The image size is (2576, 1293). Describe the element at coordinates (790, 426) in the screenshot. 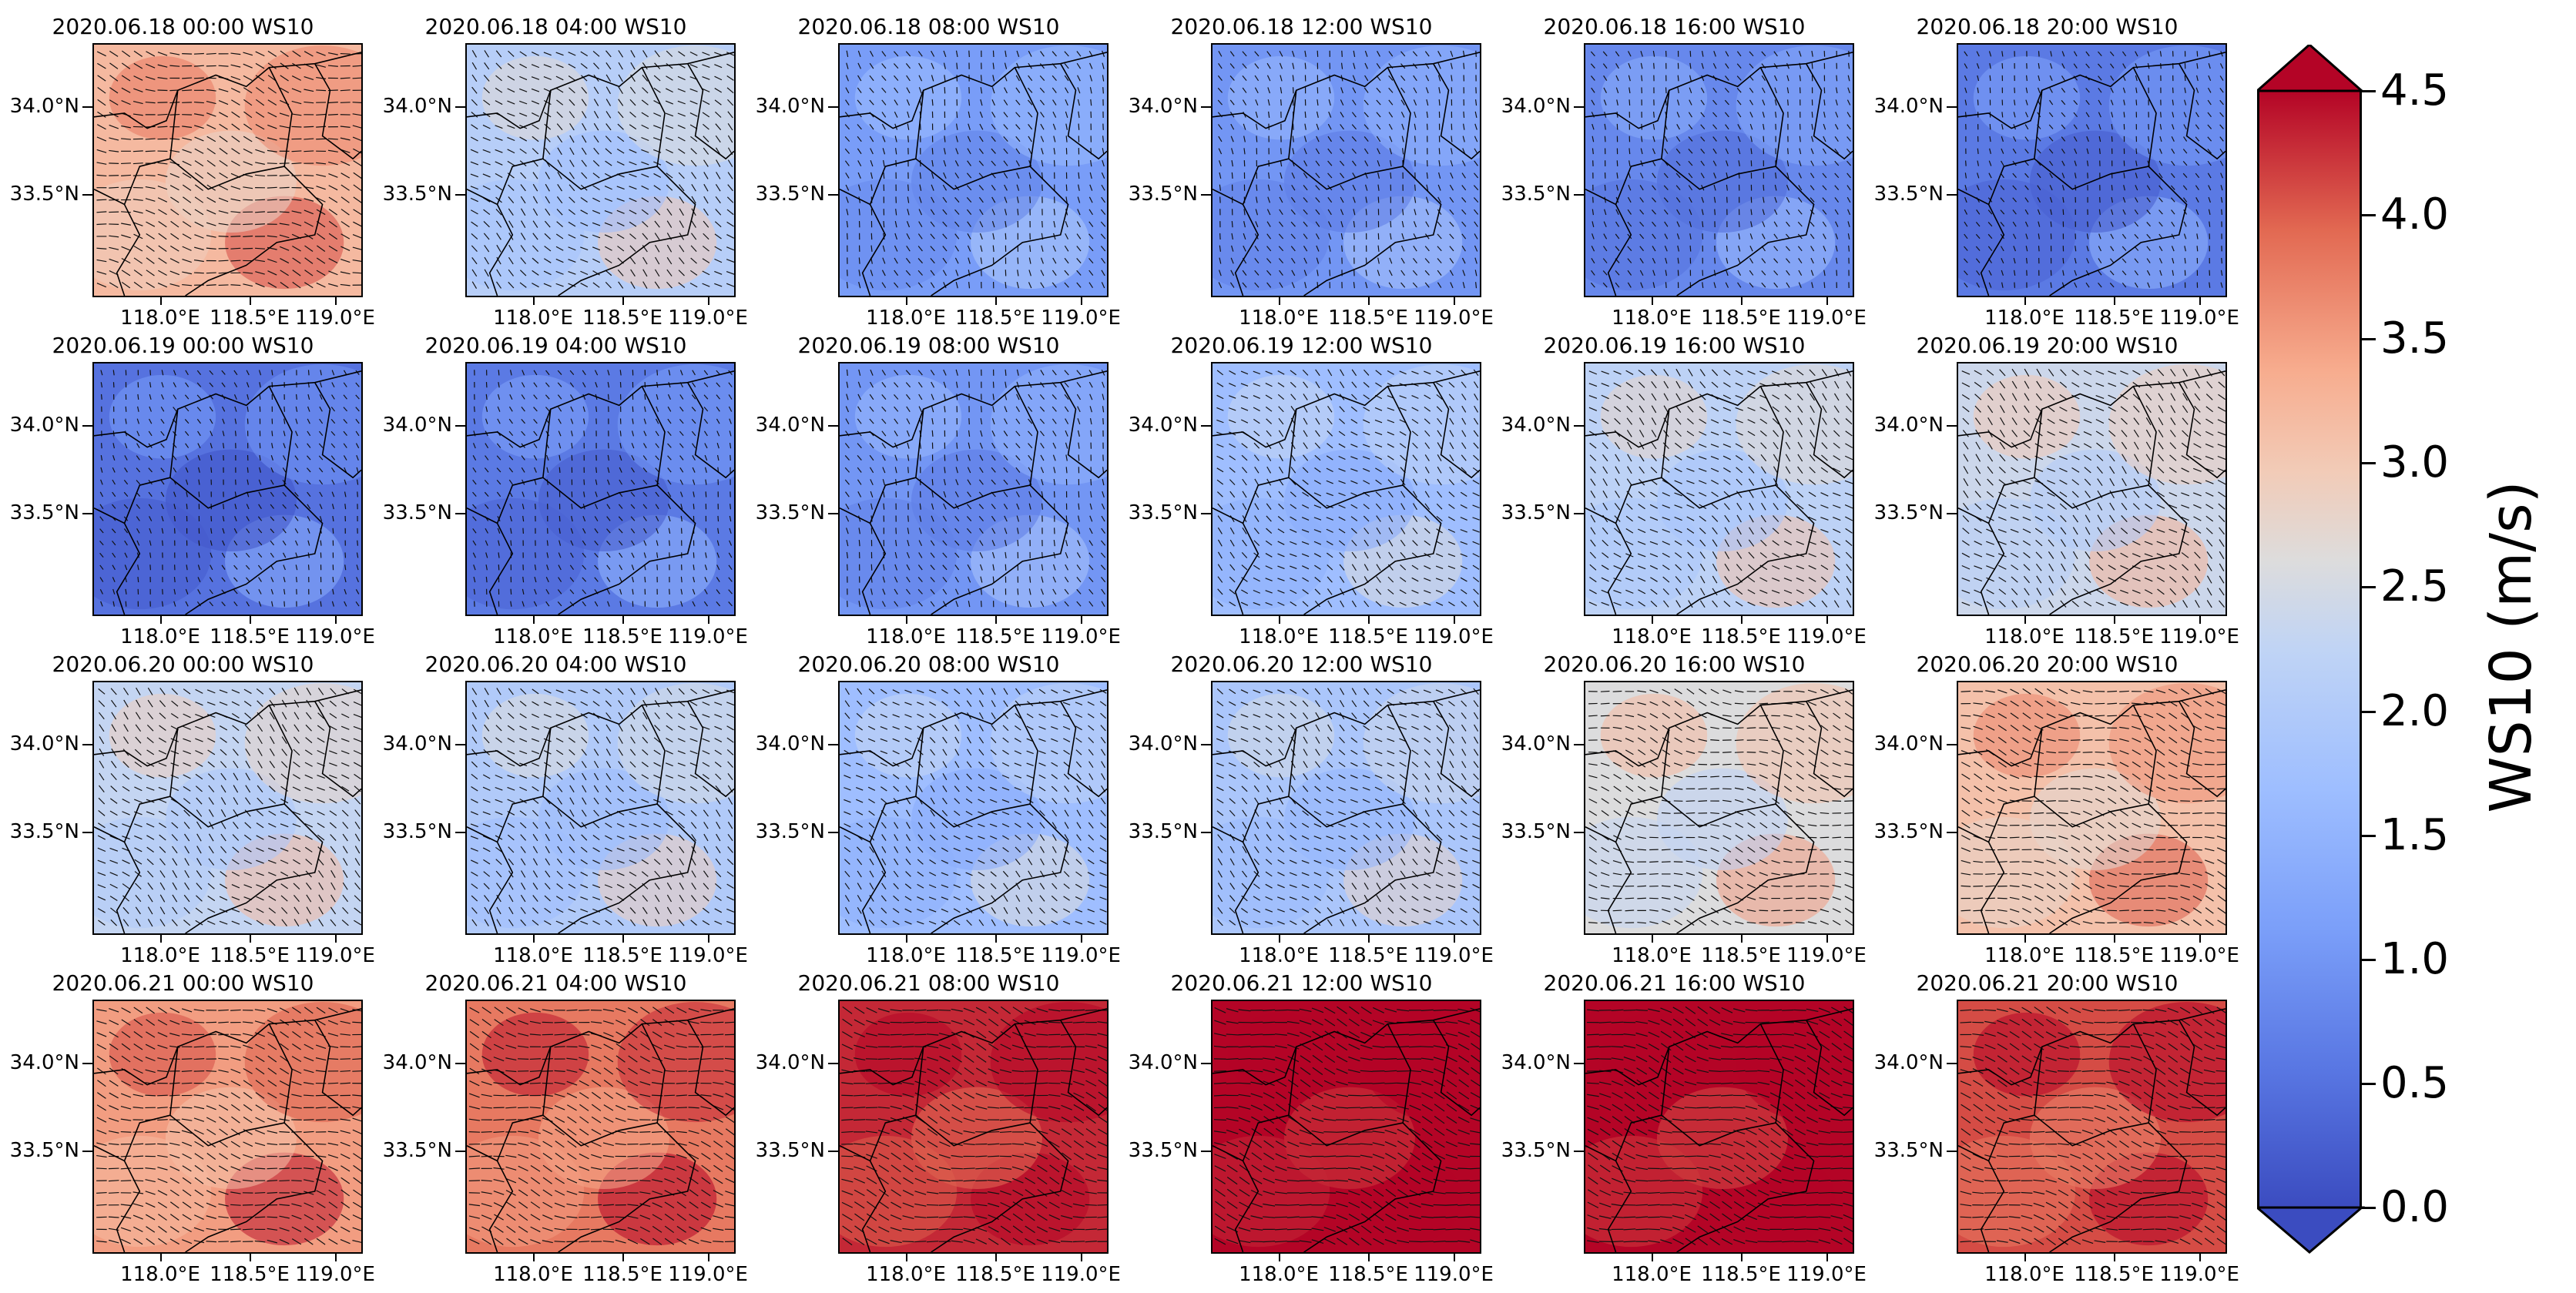

I see `y-tick-label: 34.0°N` at that location.